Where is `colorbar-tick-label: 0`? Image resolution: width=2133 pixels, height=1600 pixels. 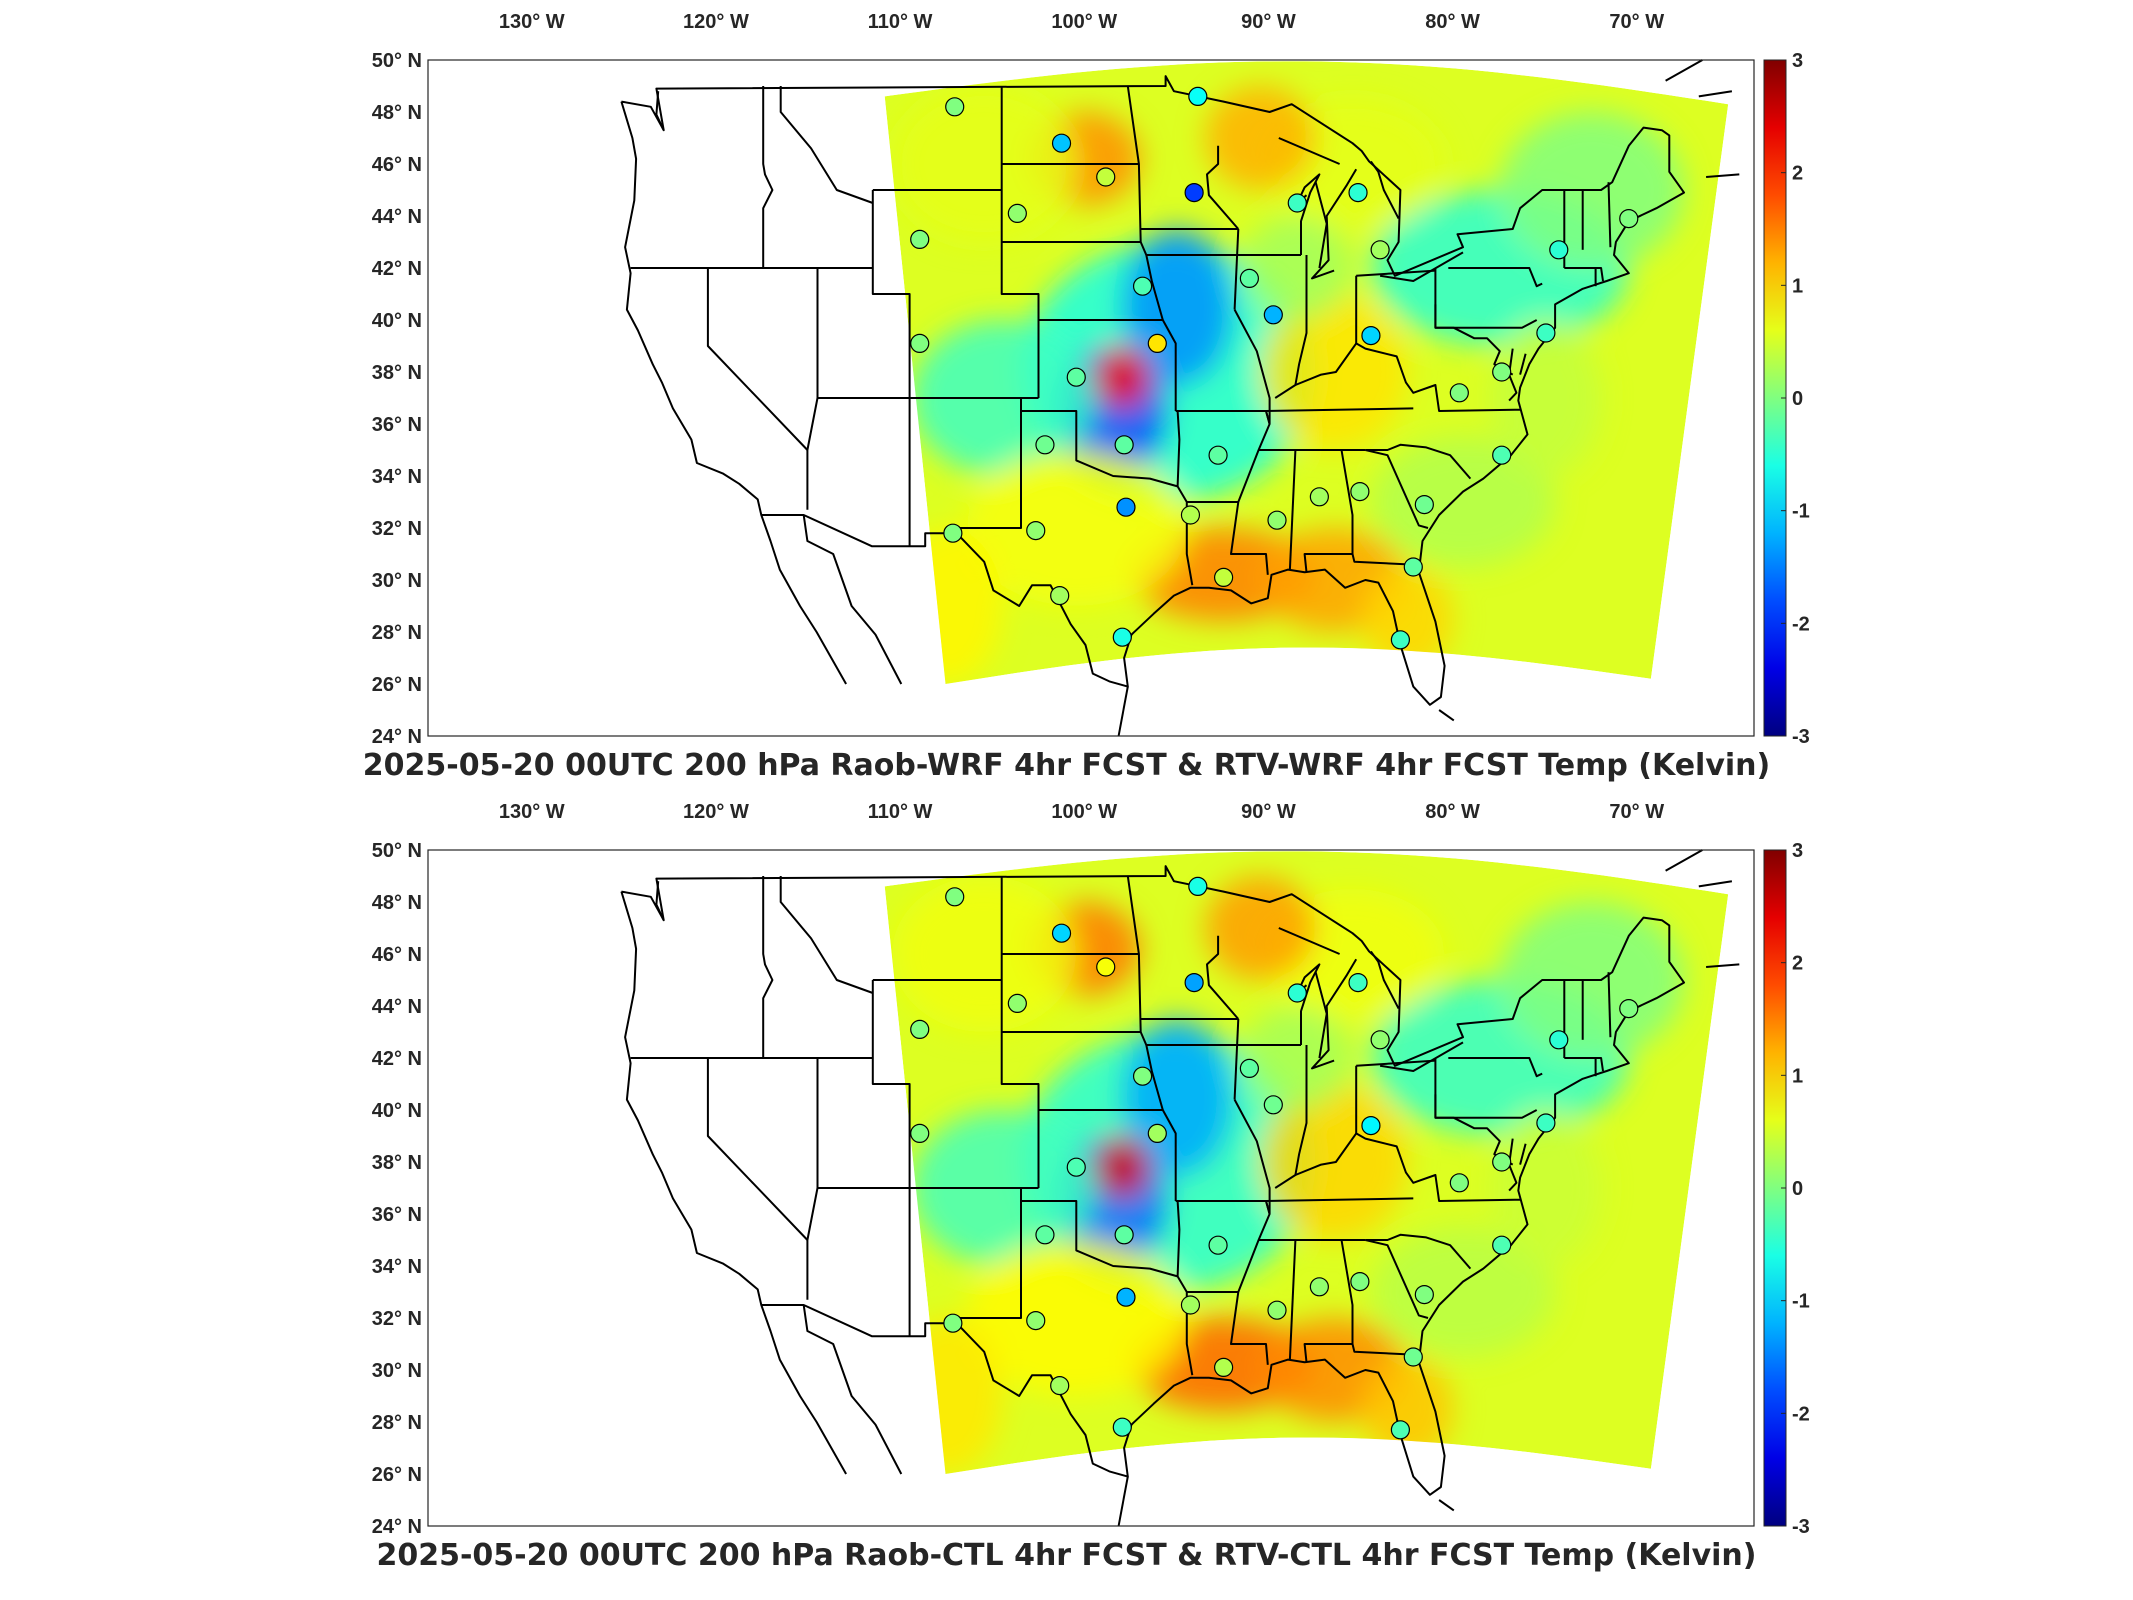 colorbar-tick-label: 0 is located at coordinates (1797, 1189).